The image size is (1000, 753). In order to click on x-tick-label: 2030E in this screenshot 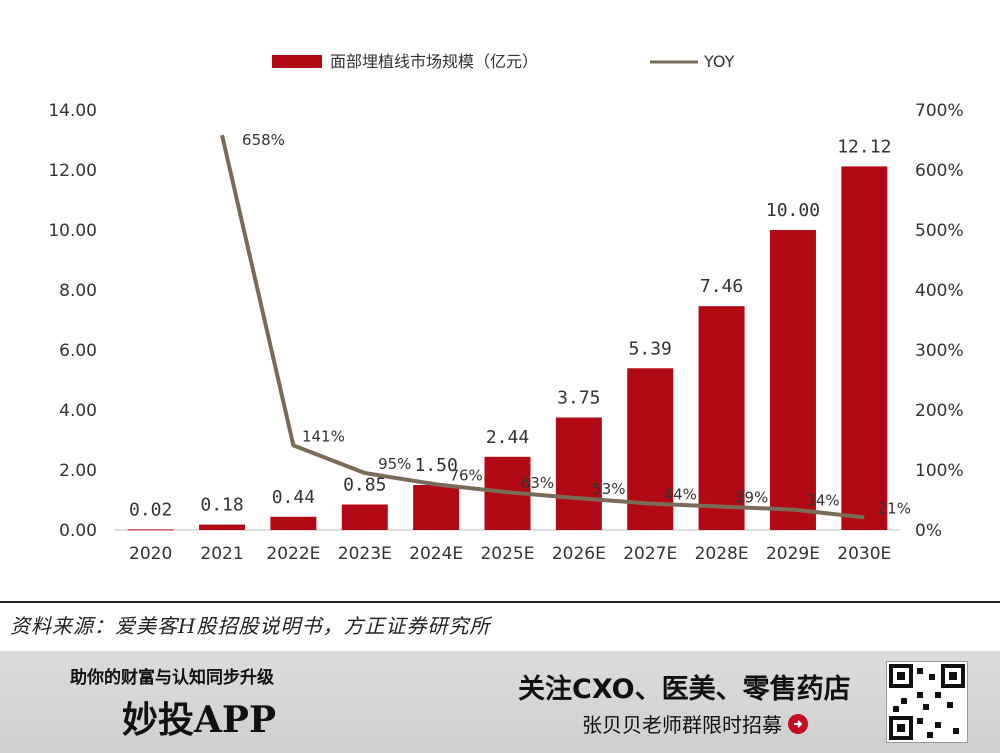, I will do `click(864, 554)`.